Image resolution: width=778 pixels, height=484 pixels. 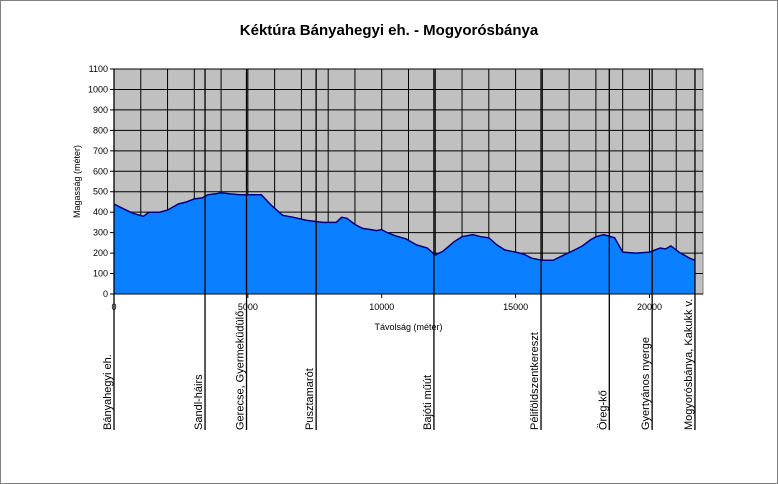 I want to click on x-tick-label: 5000, so click(x=248, y=307).